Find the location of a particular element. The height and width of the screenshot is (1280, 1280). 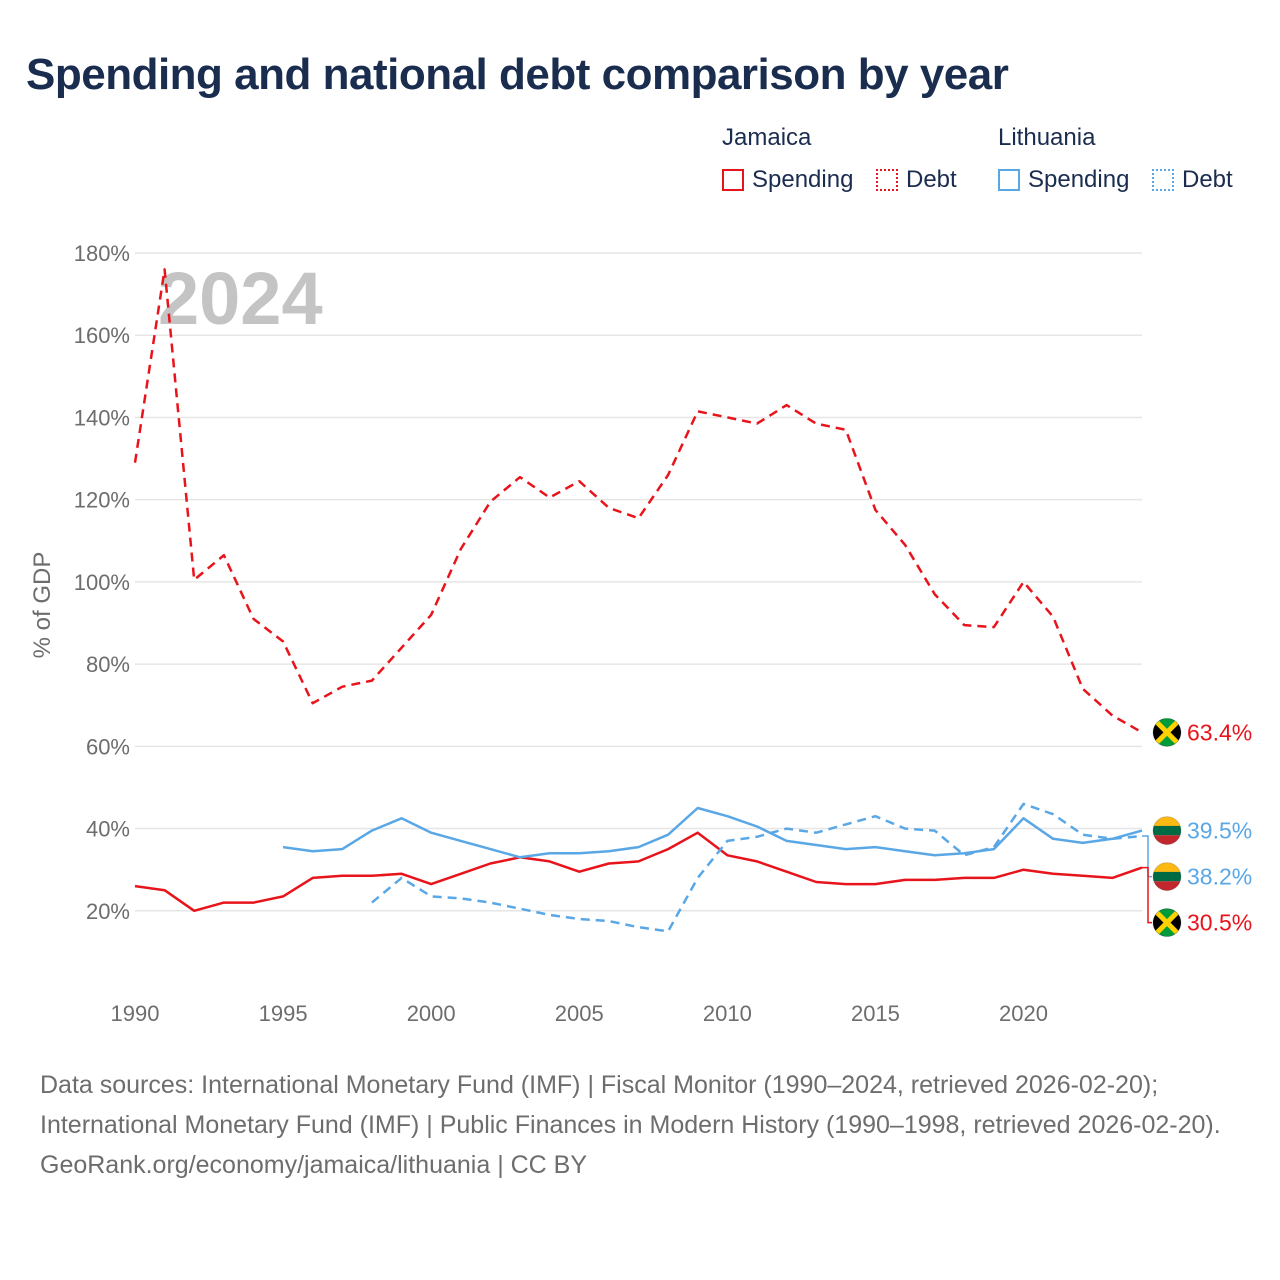

end-value-label: 63.4% is located at coordinates (1219, 732).